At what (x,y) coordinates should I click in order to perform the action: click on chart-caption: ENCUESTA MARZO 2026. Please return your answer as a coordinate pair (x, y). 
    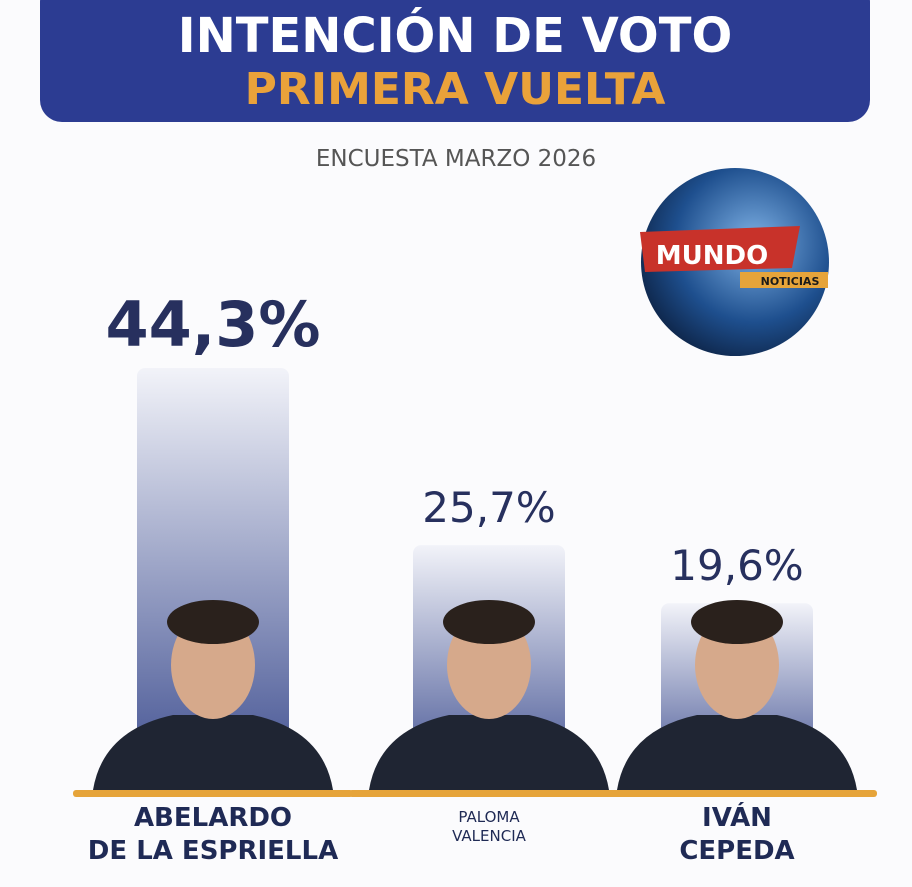
    Looking at the image, I should click on (456, 159).